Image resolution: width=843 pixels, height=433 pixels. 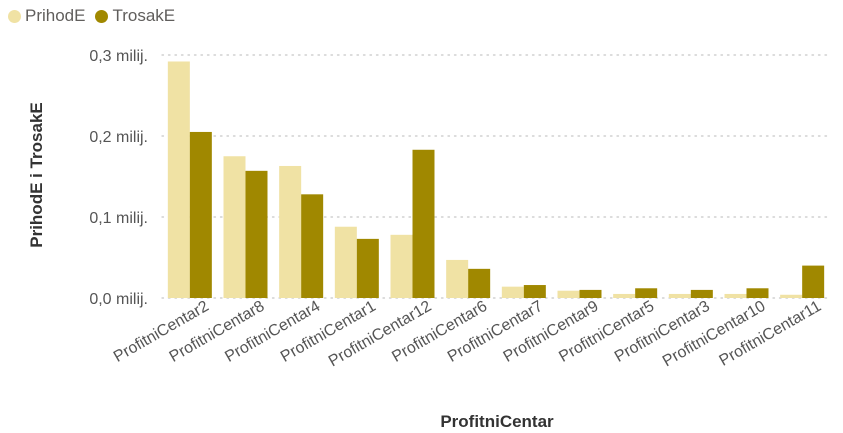 I want to click on bar-prihode-profitnicentar6, so click(x=457, y=278).